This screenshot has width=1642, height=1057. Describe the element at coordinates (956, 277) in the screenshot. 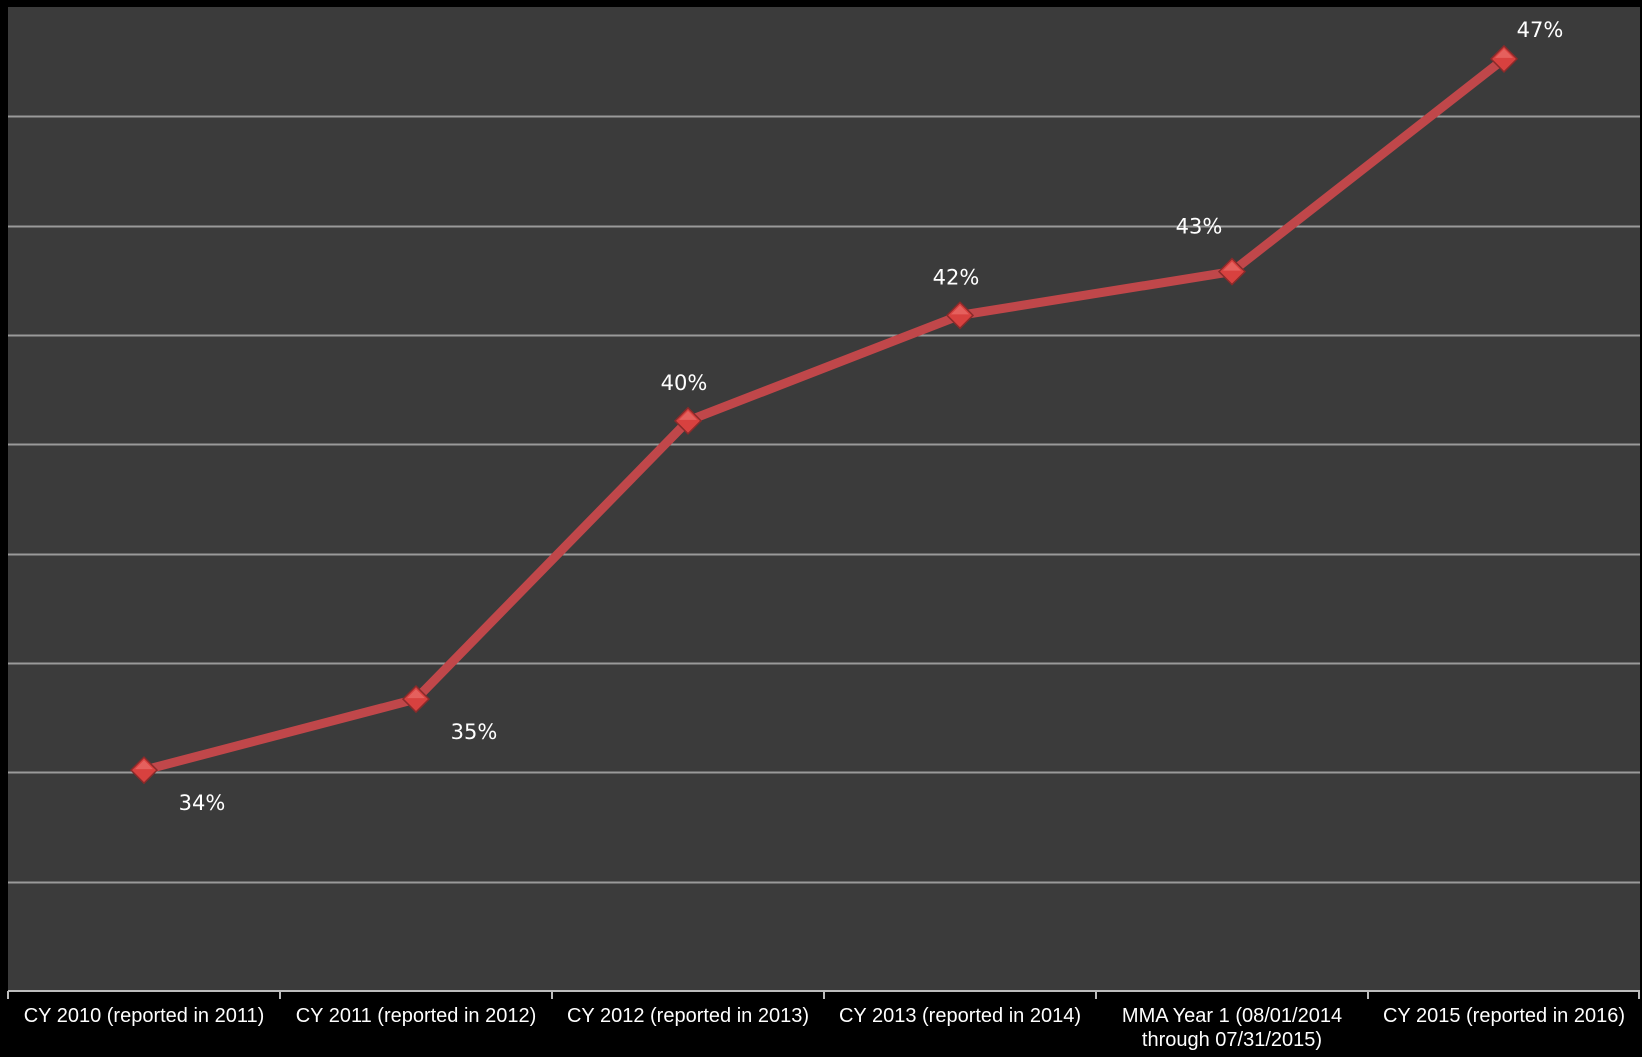

I see `data-label: 42%` at that location.